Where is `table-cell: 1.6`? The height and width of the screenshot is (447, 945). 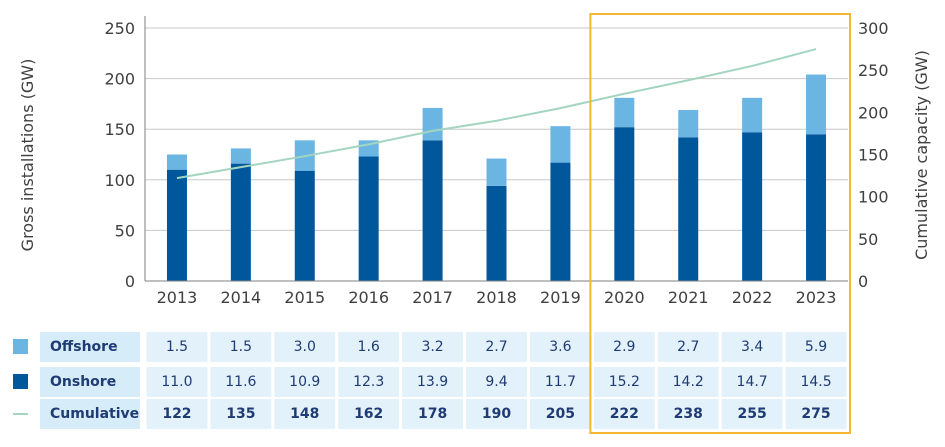 table-cell: 1.6 is located at coordinates (369, 347).